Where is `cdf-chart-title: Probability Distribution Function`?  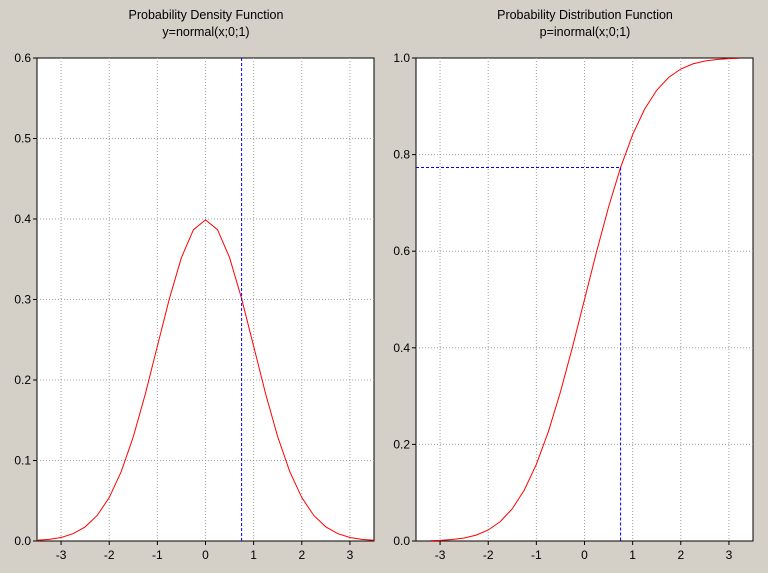 cdf-chart-title: Probability Distribution Function is located at coordinates (585, 15).